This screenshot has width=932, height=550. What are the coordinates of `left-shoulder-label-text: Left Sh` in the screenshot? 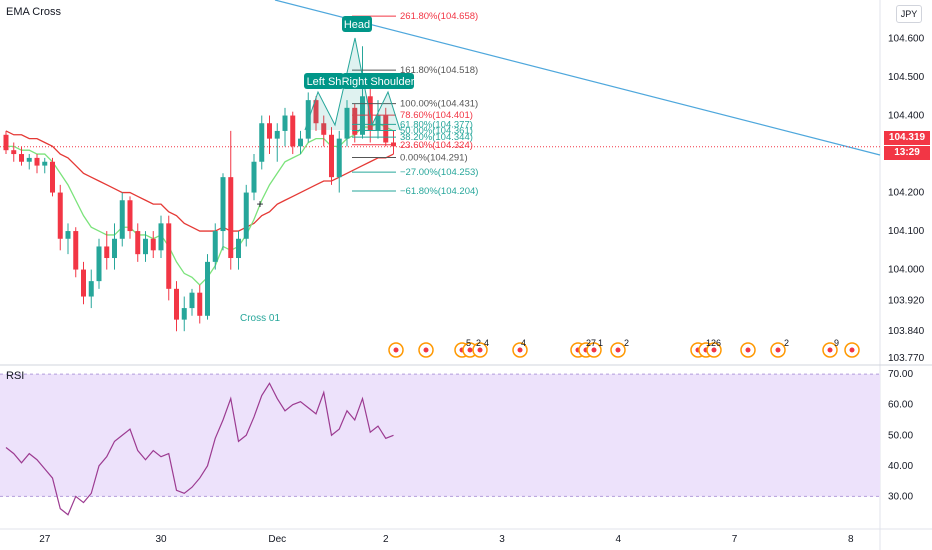 It's located at (324, 82).